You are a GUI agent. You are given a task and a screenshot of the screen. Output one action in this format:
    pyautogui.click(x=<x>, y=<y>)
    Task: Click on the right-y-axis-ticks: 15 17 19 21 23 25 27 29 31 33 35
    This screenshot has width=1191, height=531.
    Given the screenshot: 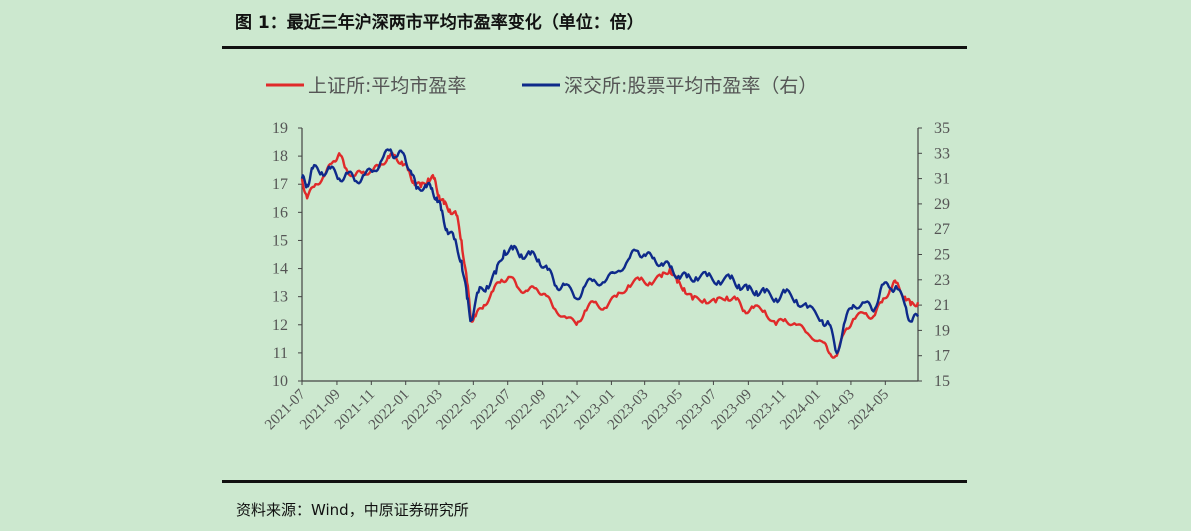 What is the action you would take?
    pyautogui.click(x=934, y=255)
    